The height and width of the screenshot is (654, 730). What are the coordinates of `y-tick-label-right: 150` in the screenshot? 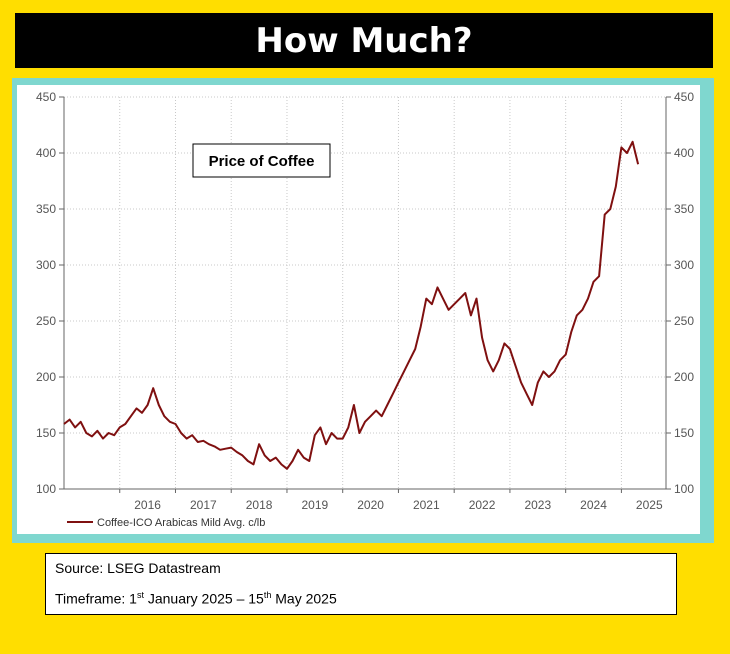 It's located at (684, 433).